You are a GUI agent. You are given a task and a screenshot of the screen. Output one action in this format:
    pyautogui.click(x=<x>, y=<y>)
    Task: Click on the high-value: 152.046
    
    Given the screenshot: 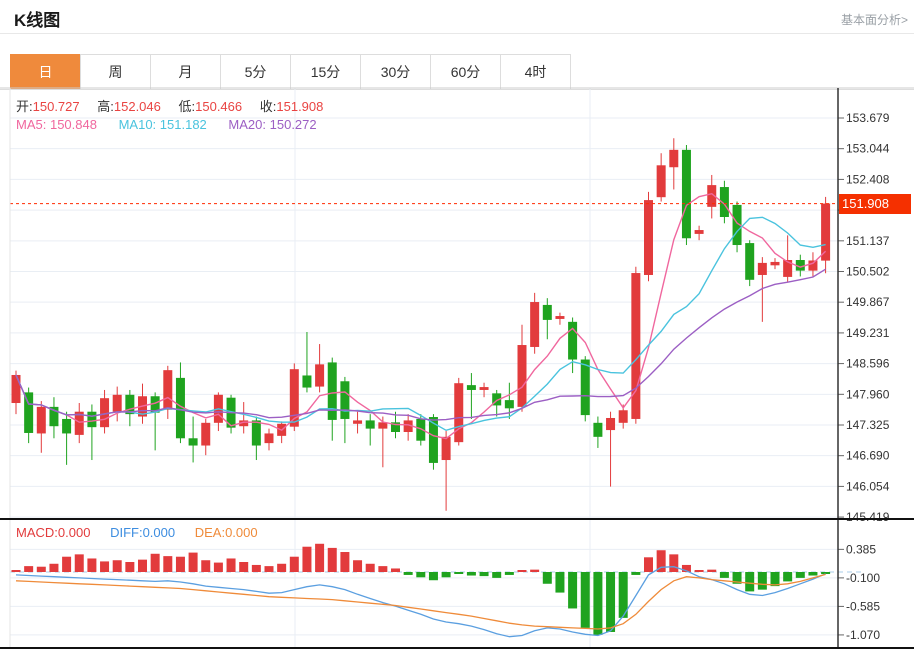 What is the action you would take?
    pyautogui.click(x=137, y=106)
    